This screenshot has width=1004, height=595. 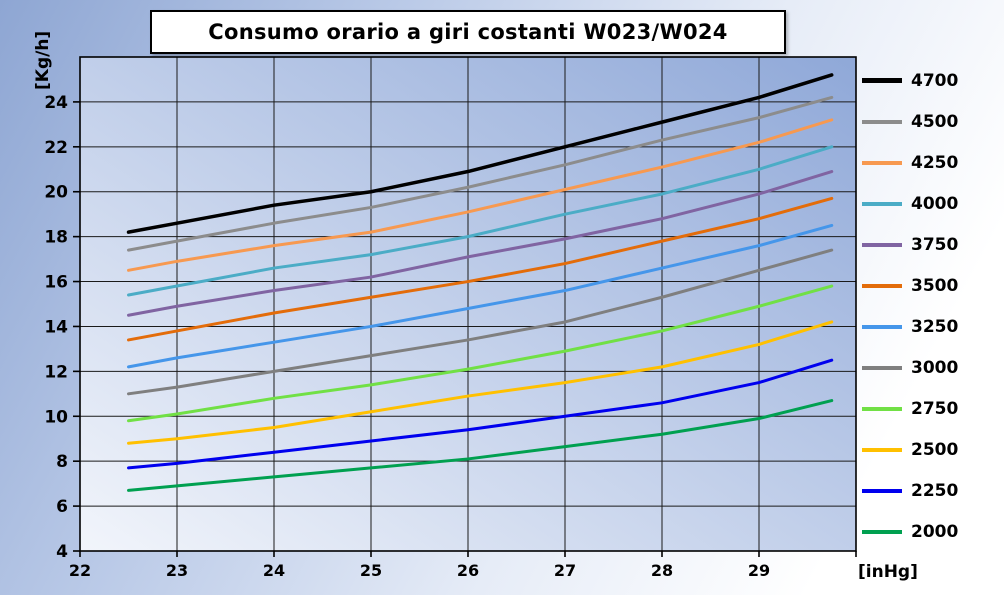 I want to click on y-tick-label: 24, so click(x=56, y=103).